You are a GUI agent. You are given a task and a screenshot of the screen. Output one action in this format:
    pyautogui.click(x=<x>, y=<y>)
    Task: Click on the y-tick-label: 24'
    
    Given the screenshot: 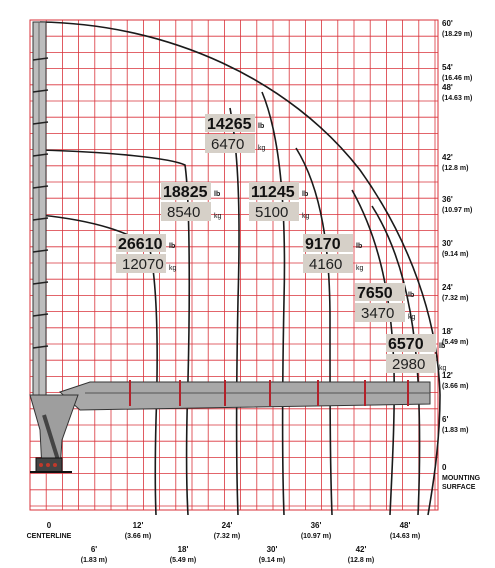 What is the action you would take?
    pyautogui.click(x=447, y=287)
    